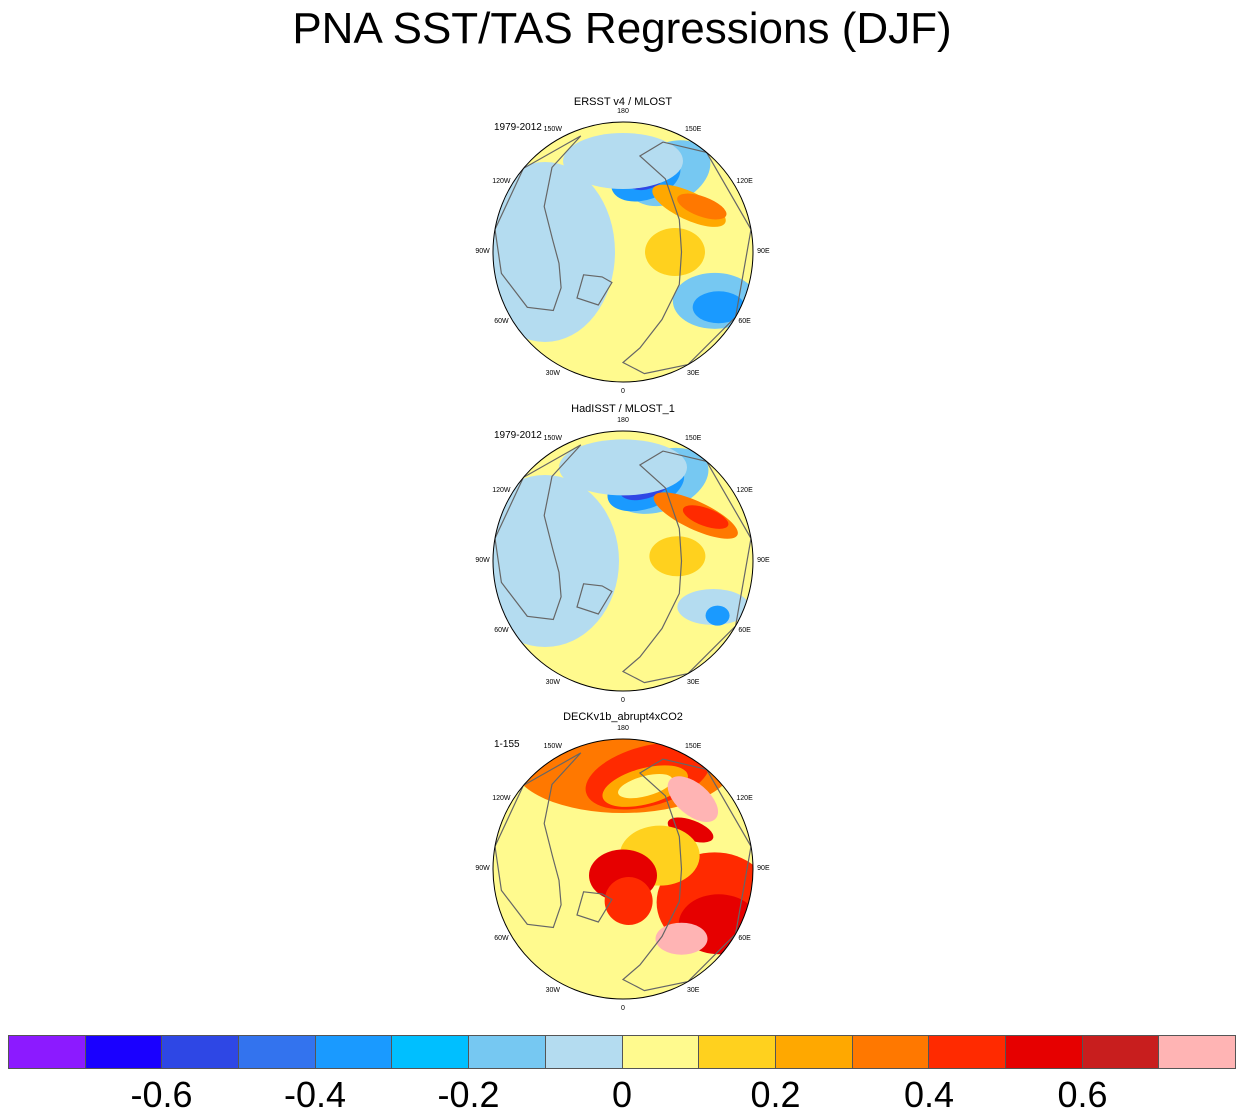 The height and width of the screenshot is (1116, 1244). What do you see at coordinates (315, 1094) in the screenshot?
I see `colorbar-label: -0.4` at bounding box center [315, 1094].